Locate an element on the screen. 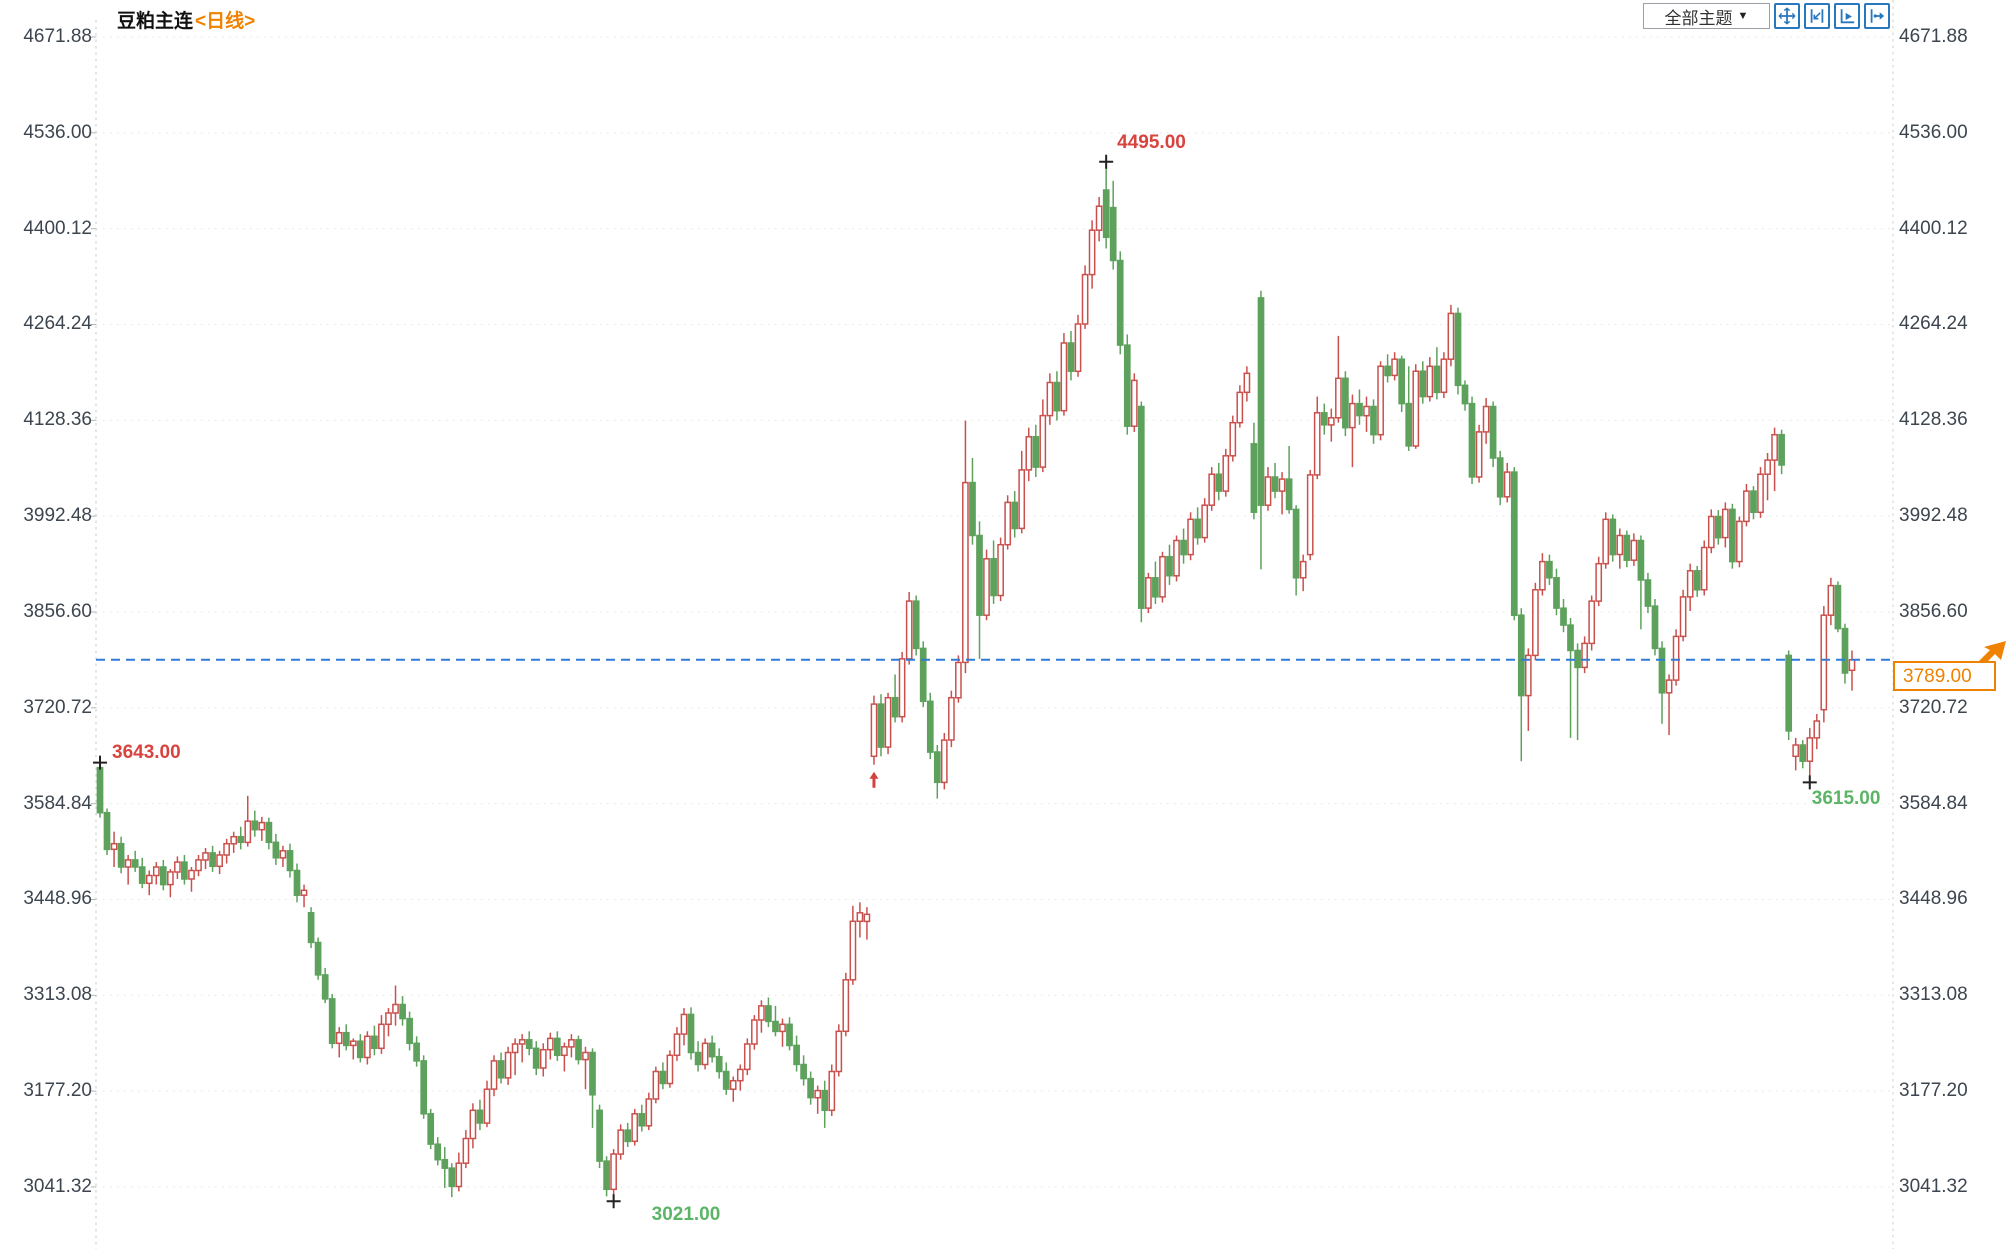 The width and height of the screenshot is (2008, 1249). themes-dropdown-button: 全部主题 ▼ is located at coordinates (1706, 16).